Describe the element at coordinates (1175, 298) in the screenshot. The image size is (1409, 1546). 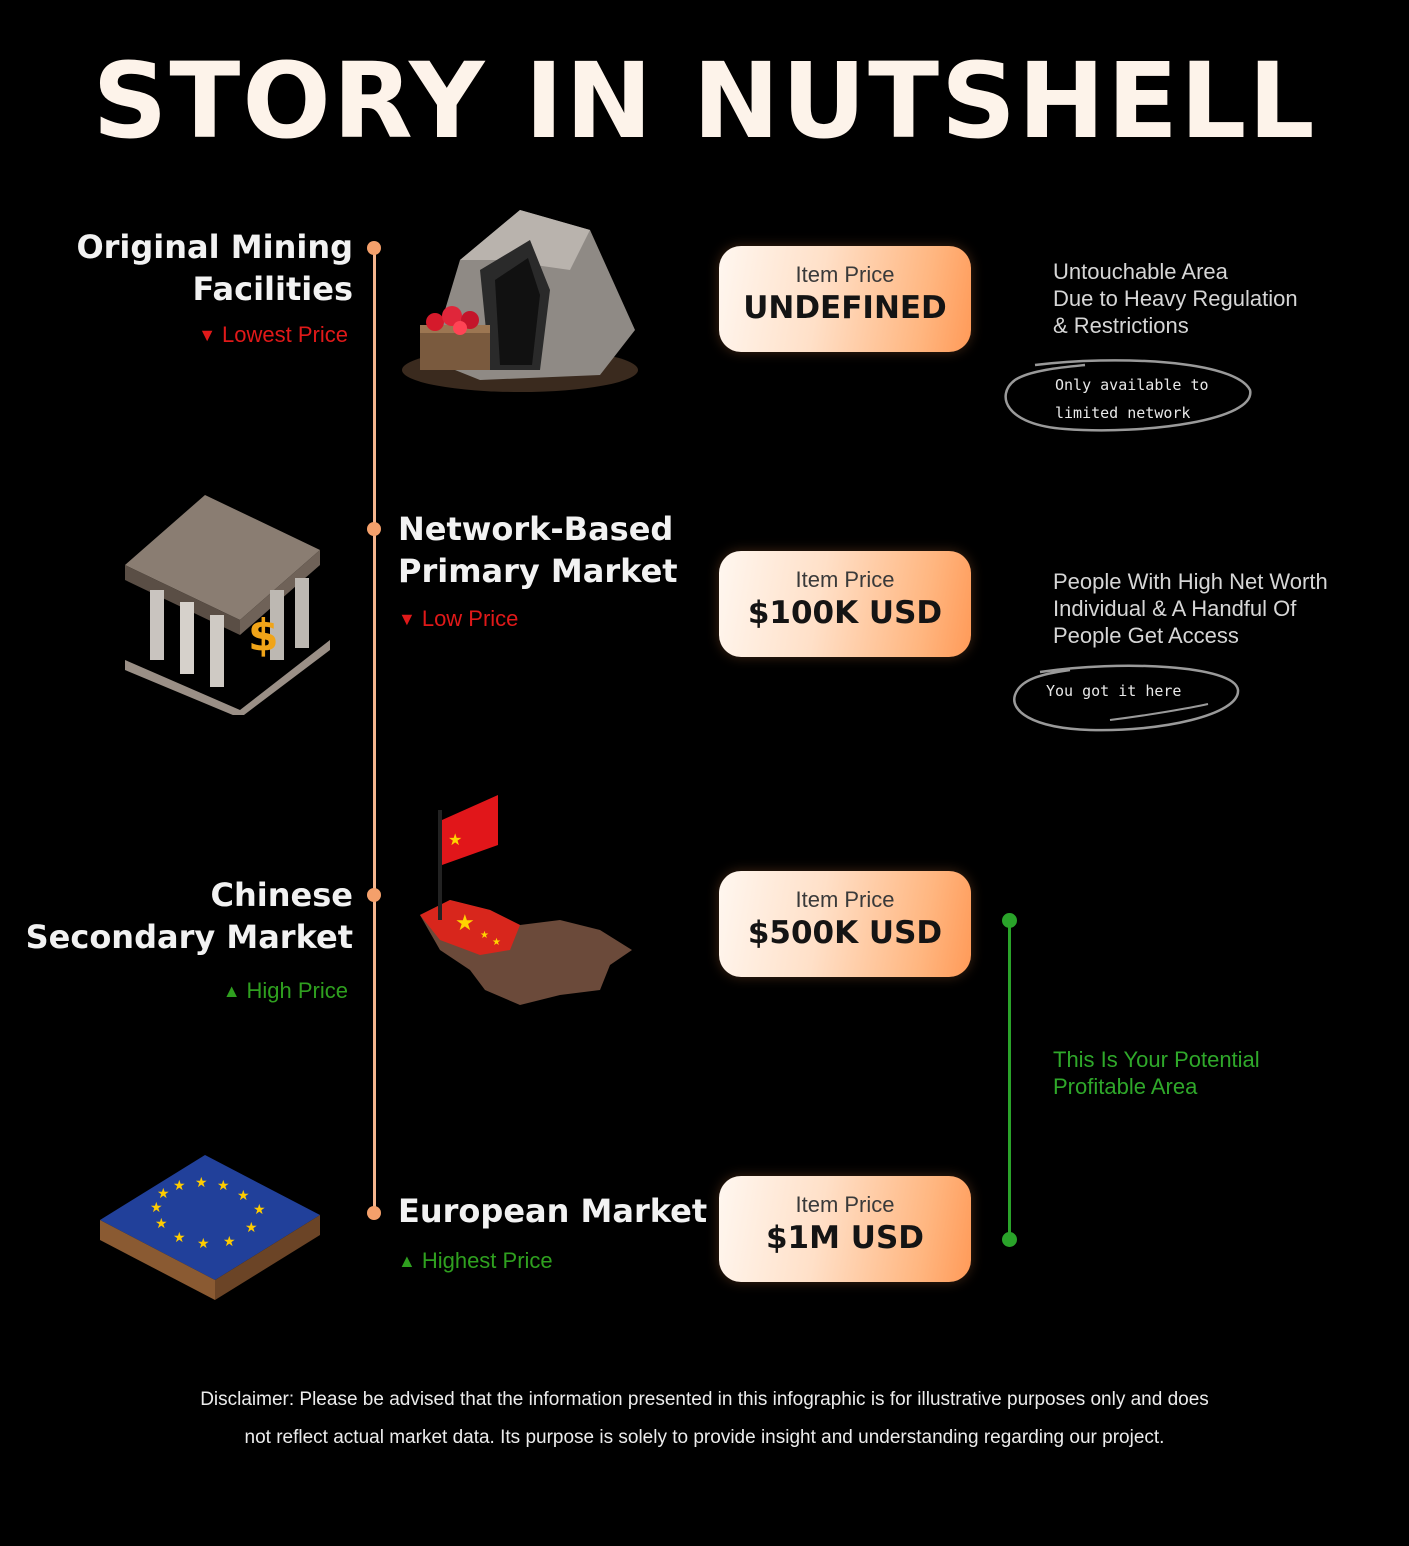
I see `note-line: Due to Heavy Regulation` at that location.